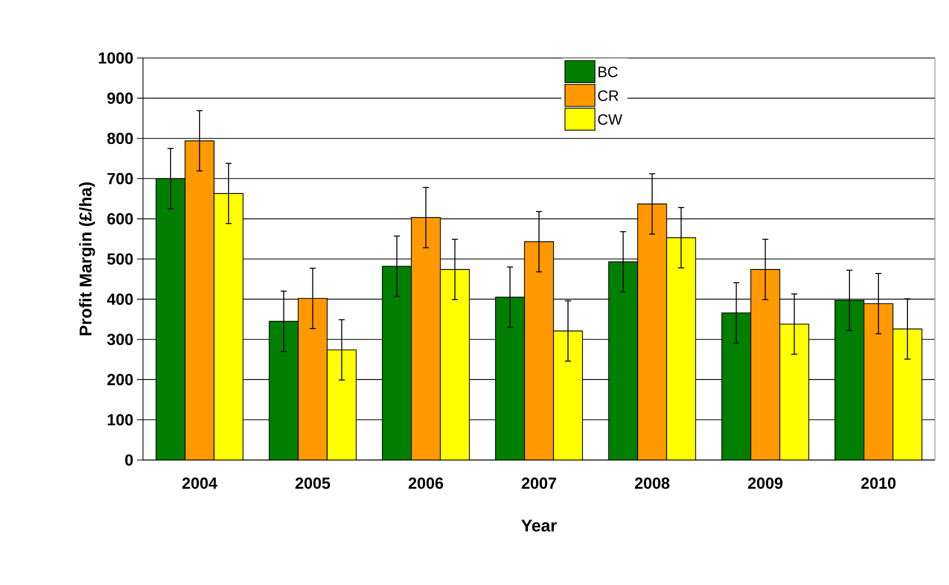 The width and height of the screenshot is (949, 585). I want to click on y-tick-label: 200, so click(120, 380).